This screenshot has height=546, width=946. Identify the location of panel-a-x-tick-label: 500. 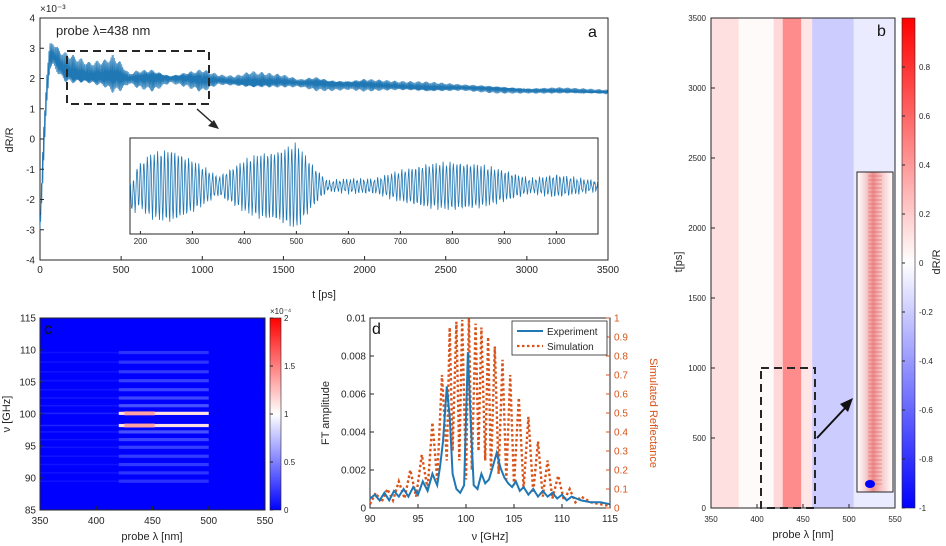
(121, 270).